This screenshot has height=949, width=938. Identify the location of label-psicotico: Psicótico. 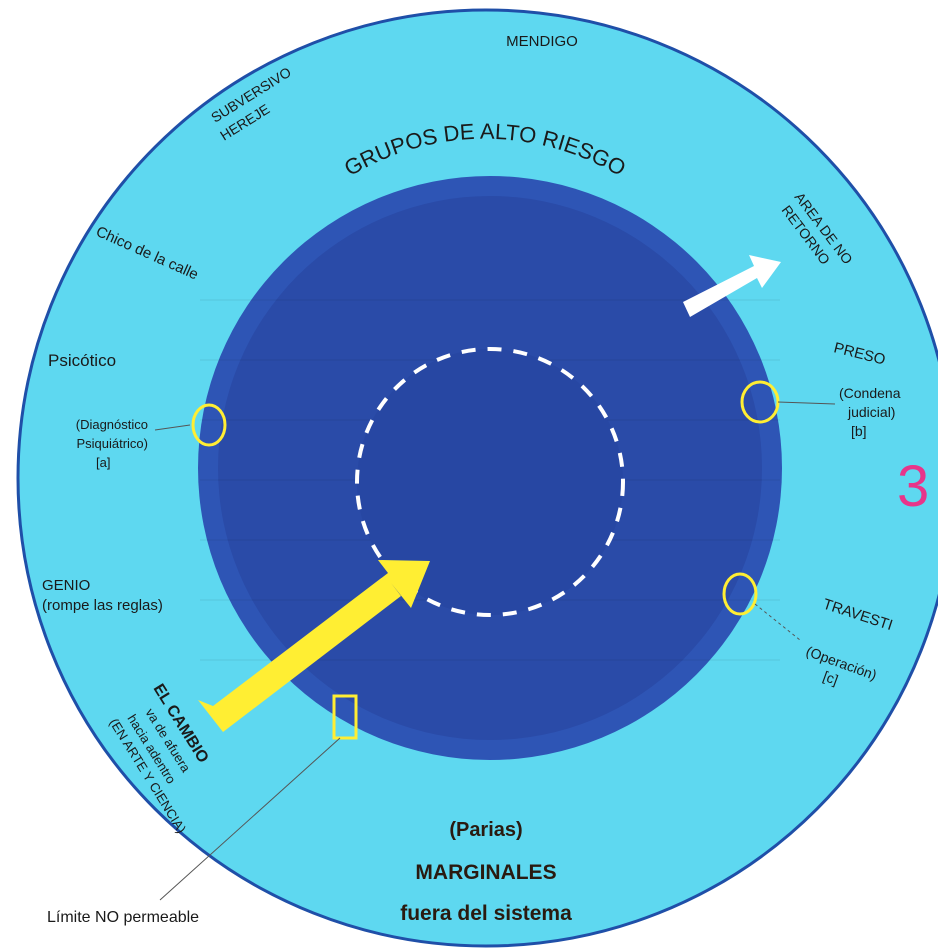
(82, 360).